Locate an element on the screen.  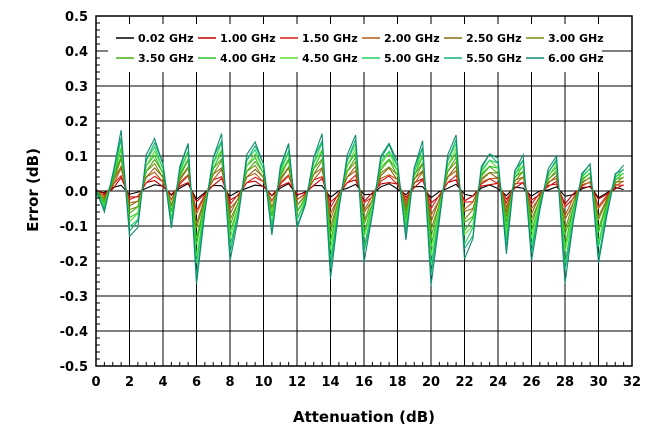
legend-label: 0.02 GHz is located at coordinates (166, 38).